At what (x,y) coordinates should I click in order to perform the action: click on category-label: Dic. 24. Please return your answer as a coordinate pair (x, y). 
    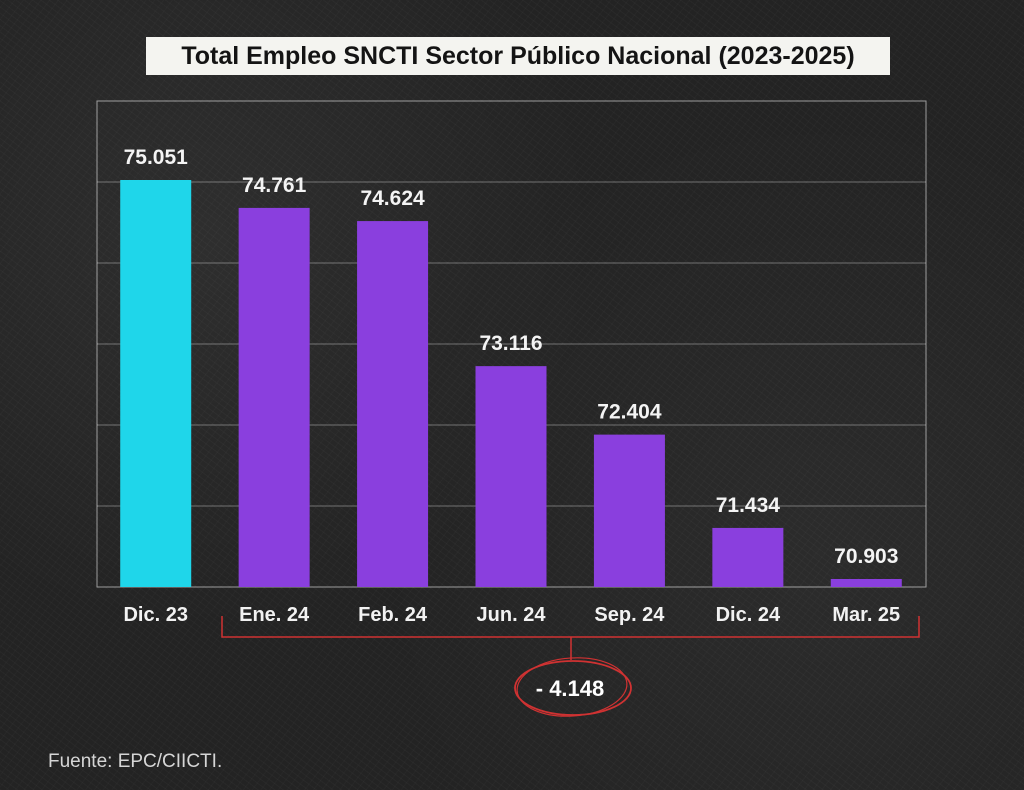
    Looking at the image, I should click on (748, 615).